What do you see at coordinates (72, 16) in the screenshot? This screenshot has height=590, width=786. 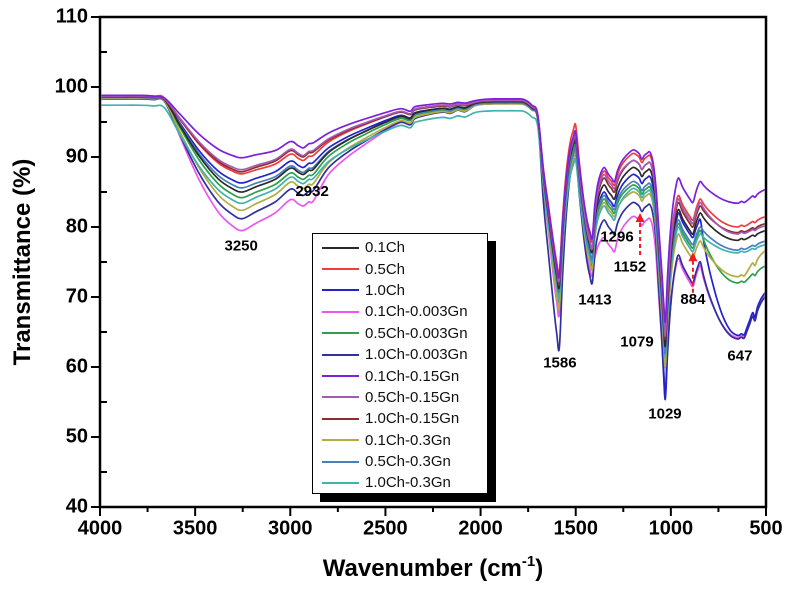 I see `y-tick-label: 110` at bounding box center [72, 16].